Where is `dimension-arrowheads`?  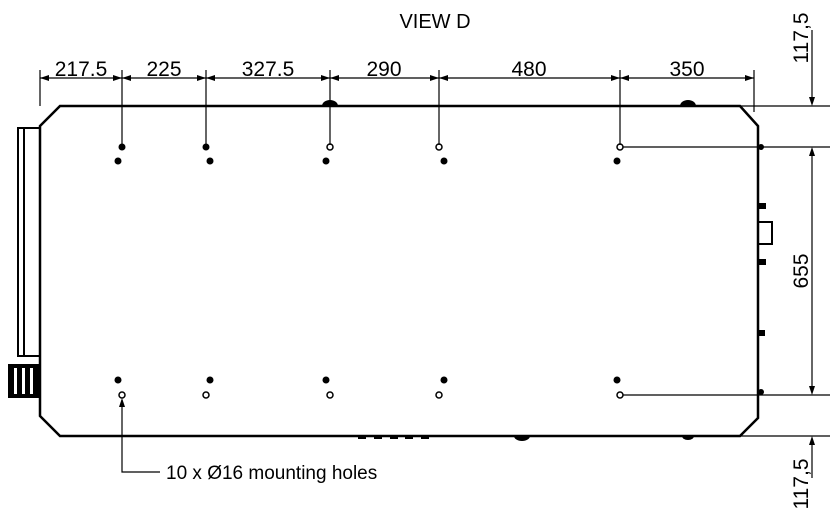
dimension-arrowheads is located at coordinates (397, 78).